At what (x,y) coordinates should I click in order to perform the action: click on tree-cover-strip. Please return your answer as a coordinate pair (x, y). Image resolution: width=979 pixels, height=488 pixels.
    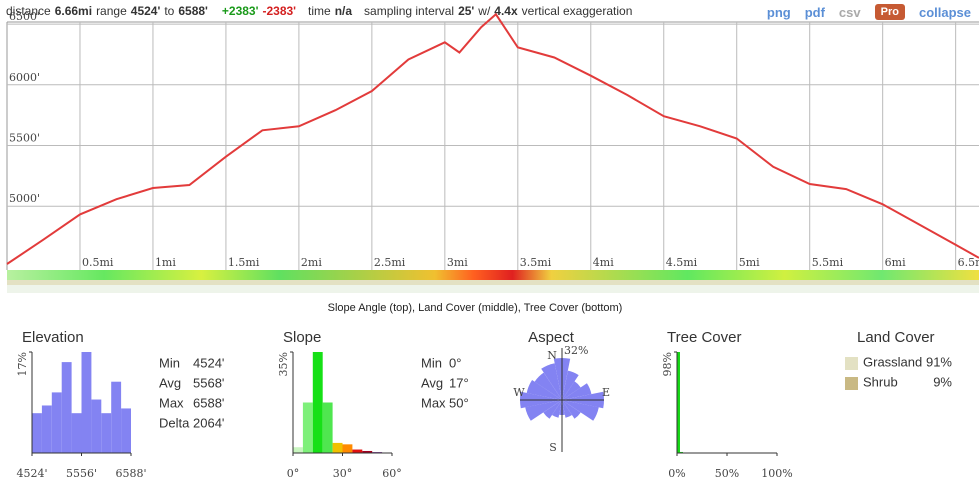
    Looking at the image, I should click on (493, 289).